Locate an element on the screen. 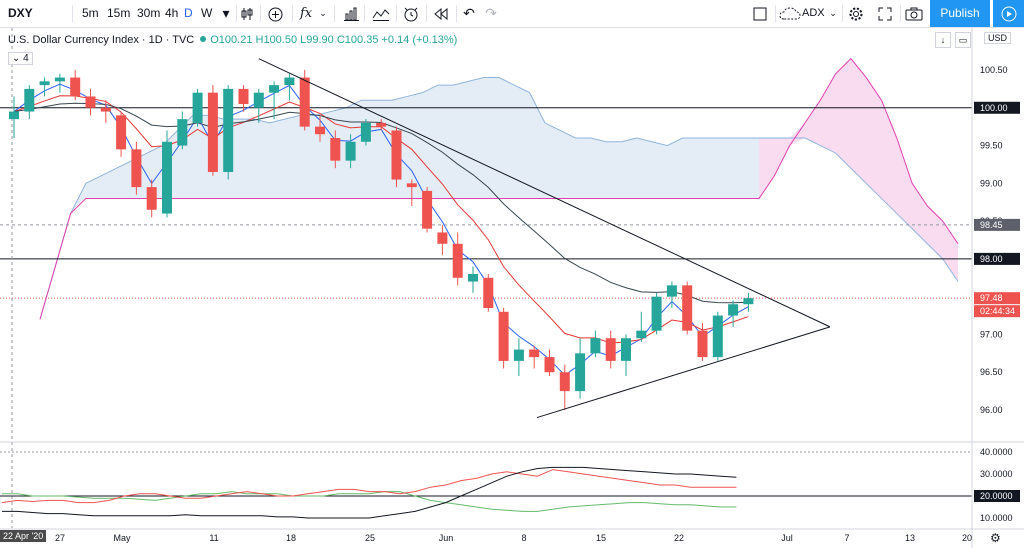 The width and height of the screenshot is (1024, 548). compare-plus-icon is located at coordinates (275, 13).